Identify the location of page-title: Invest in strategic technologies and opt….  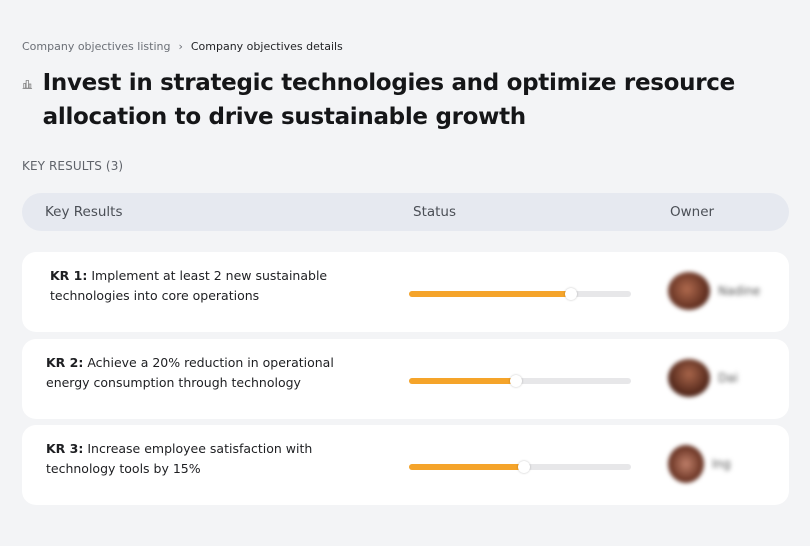
(389, 100).